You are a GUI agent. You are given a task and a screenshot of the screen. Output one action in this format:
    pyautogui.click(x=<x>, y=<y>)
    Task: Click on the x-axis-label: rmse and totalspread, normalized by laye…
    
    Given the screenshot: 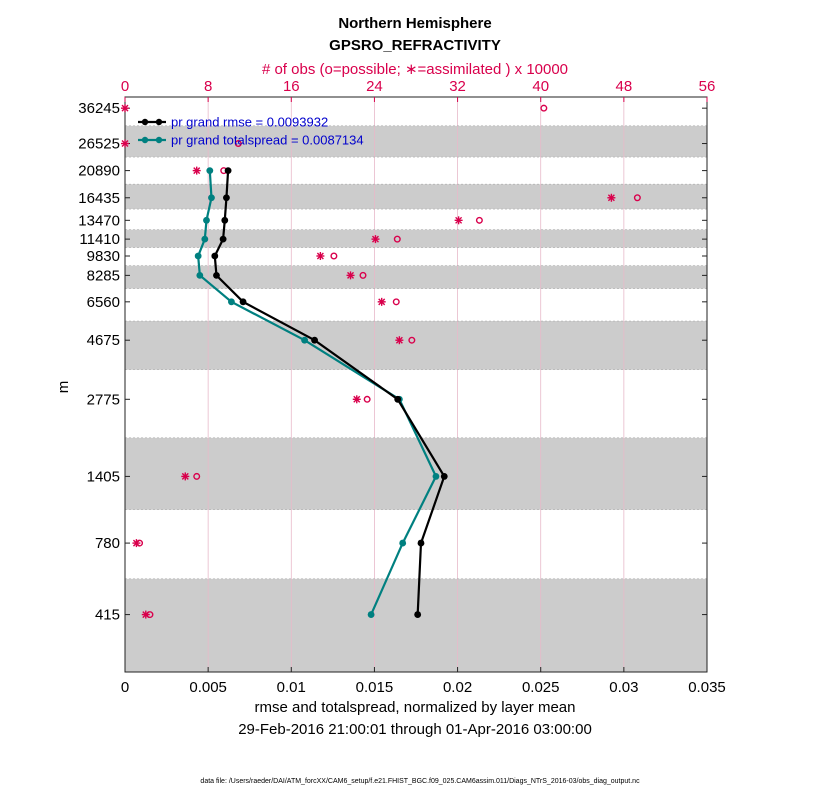 What is the action you would take?
    pyautogui.click(x=415, y=707)
    